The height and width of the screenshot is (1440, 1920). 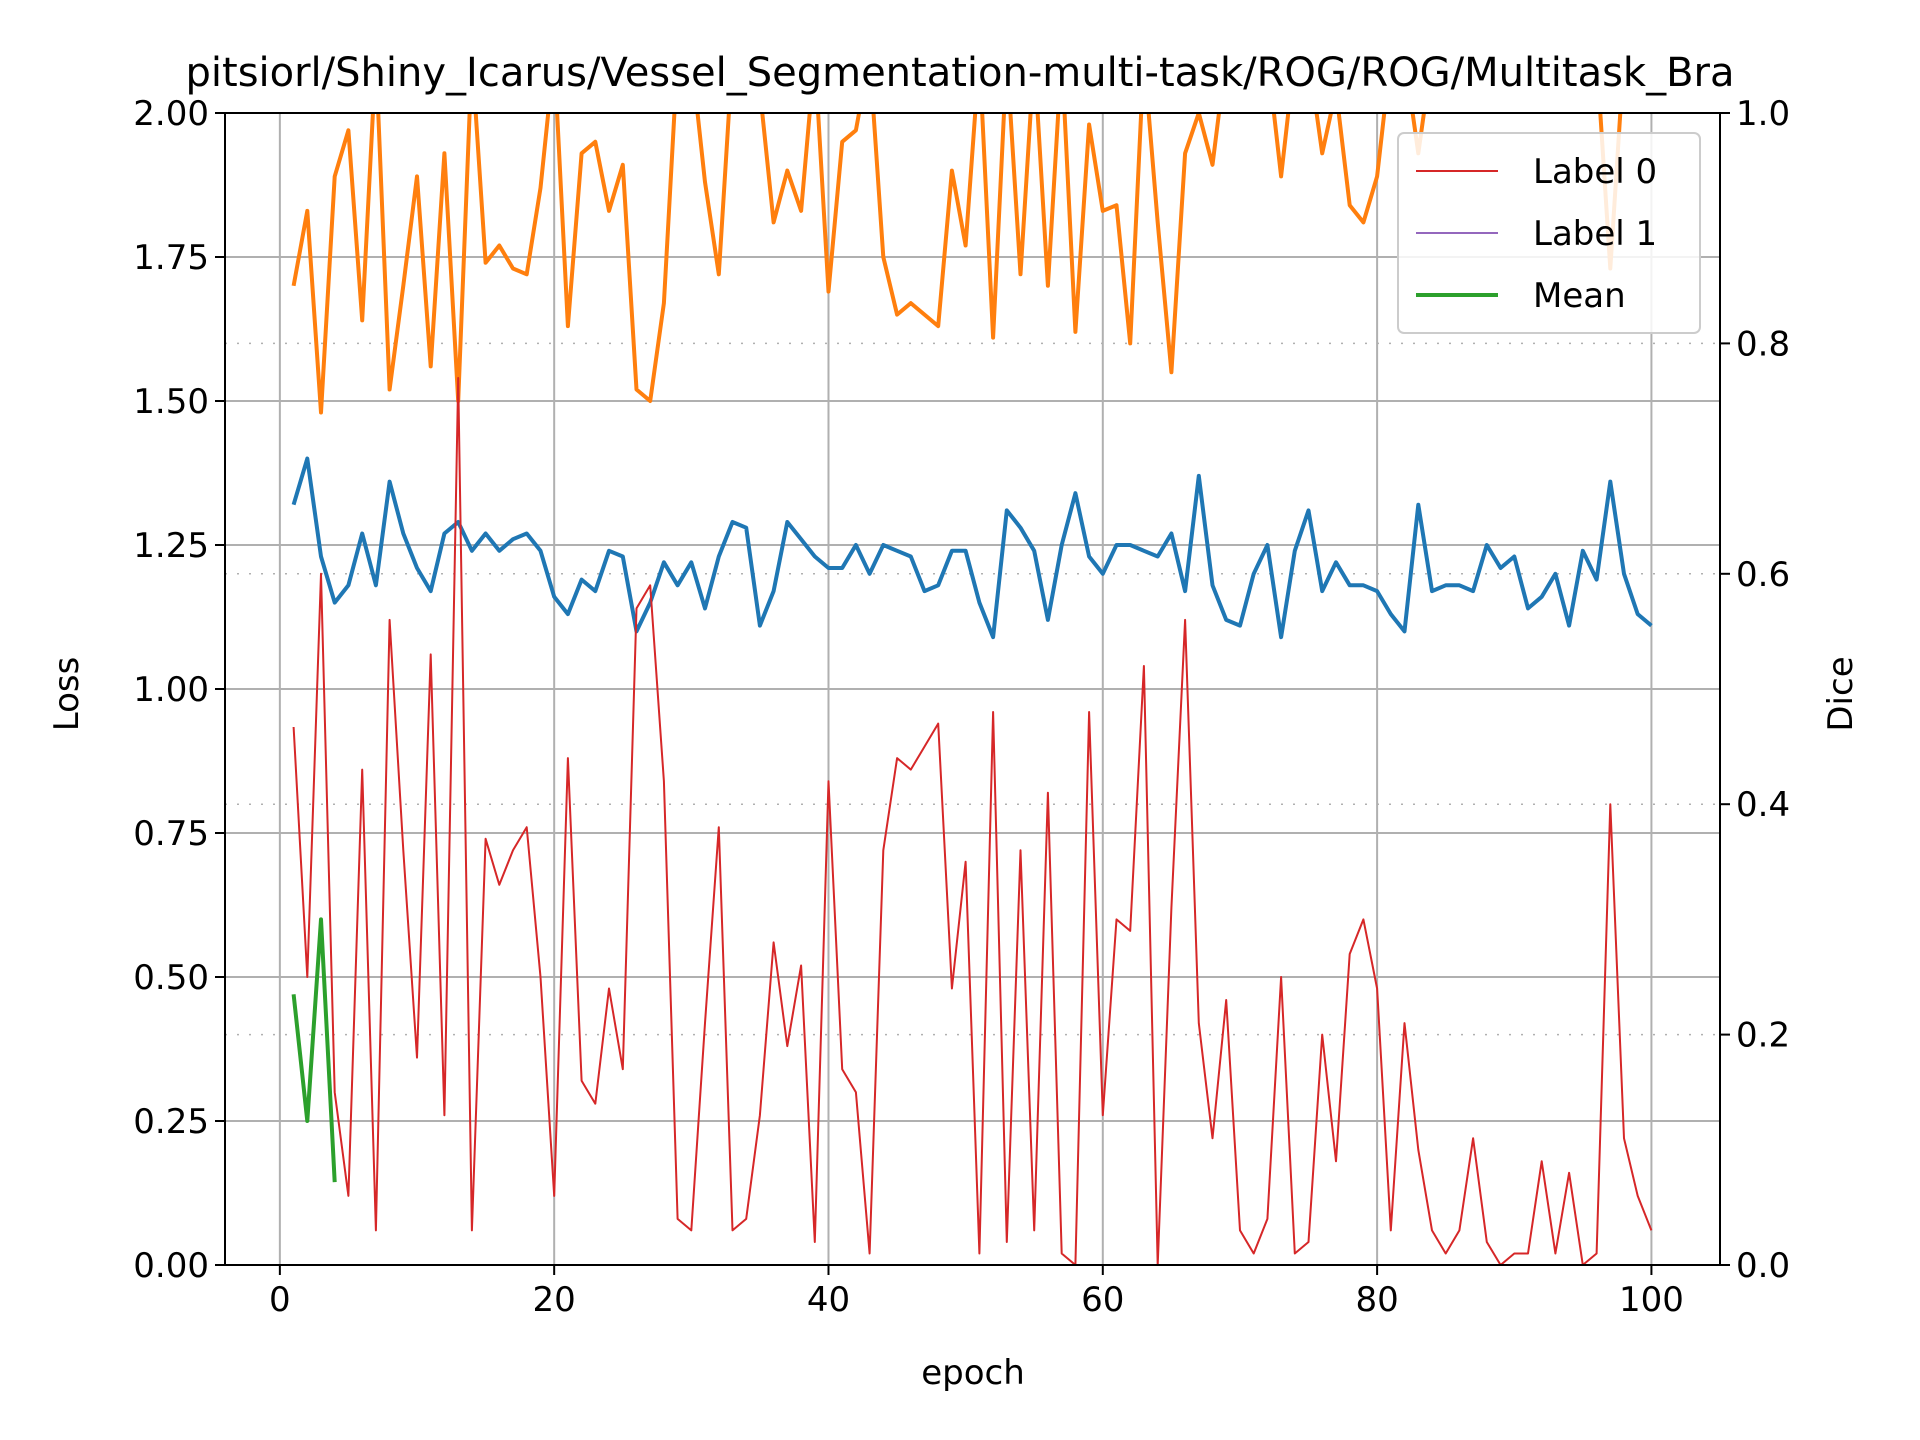 I want to click on x-tick-label: 40, so click(x=828, y=1300).